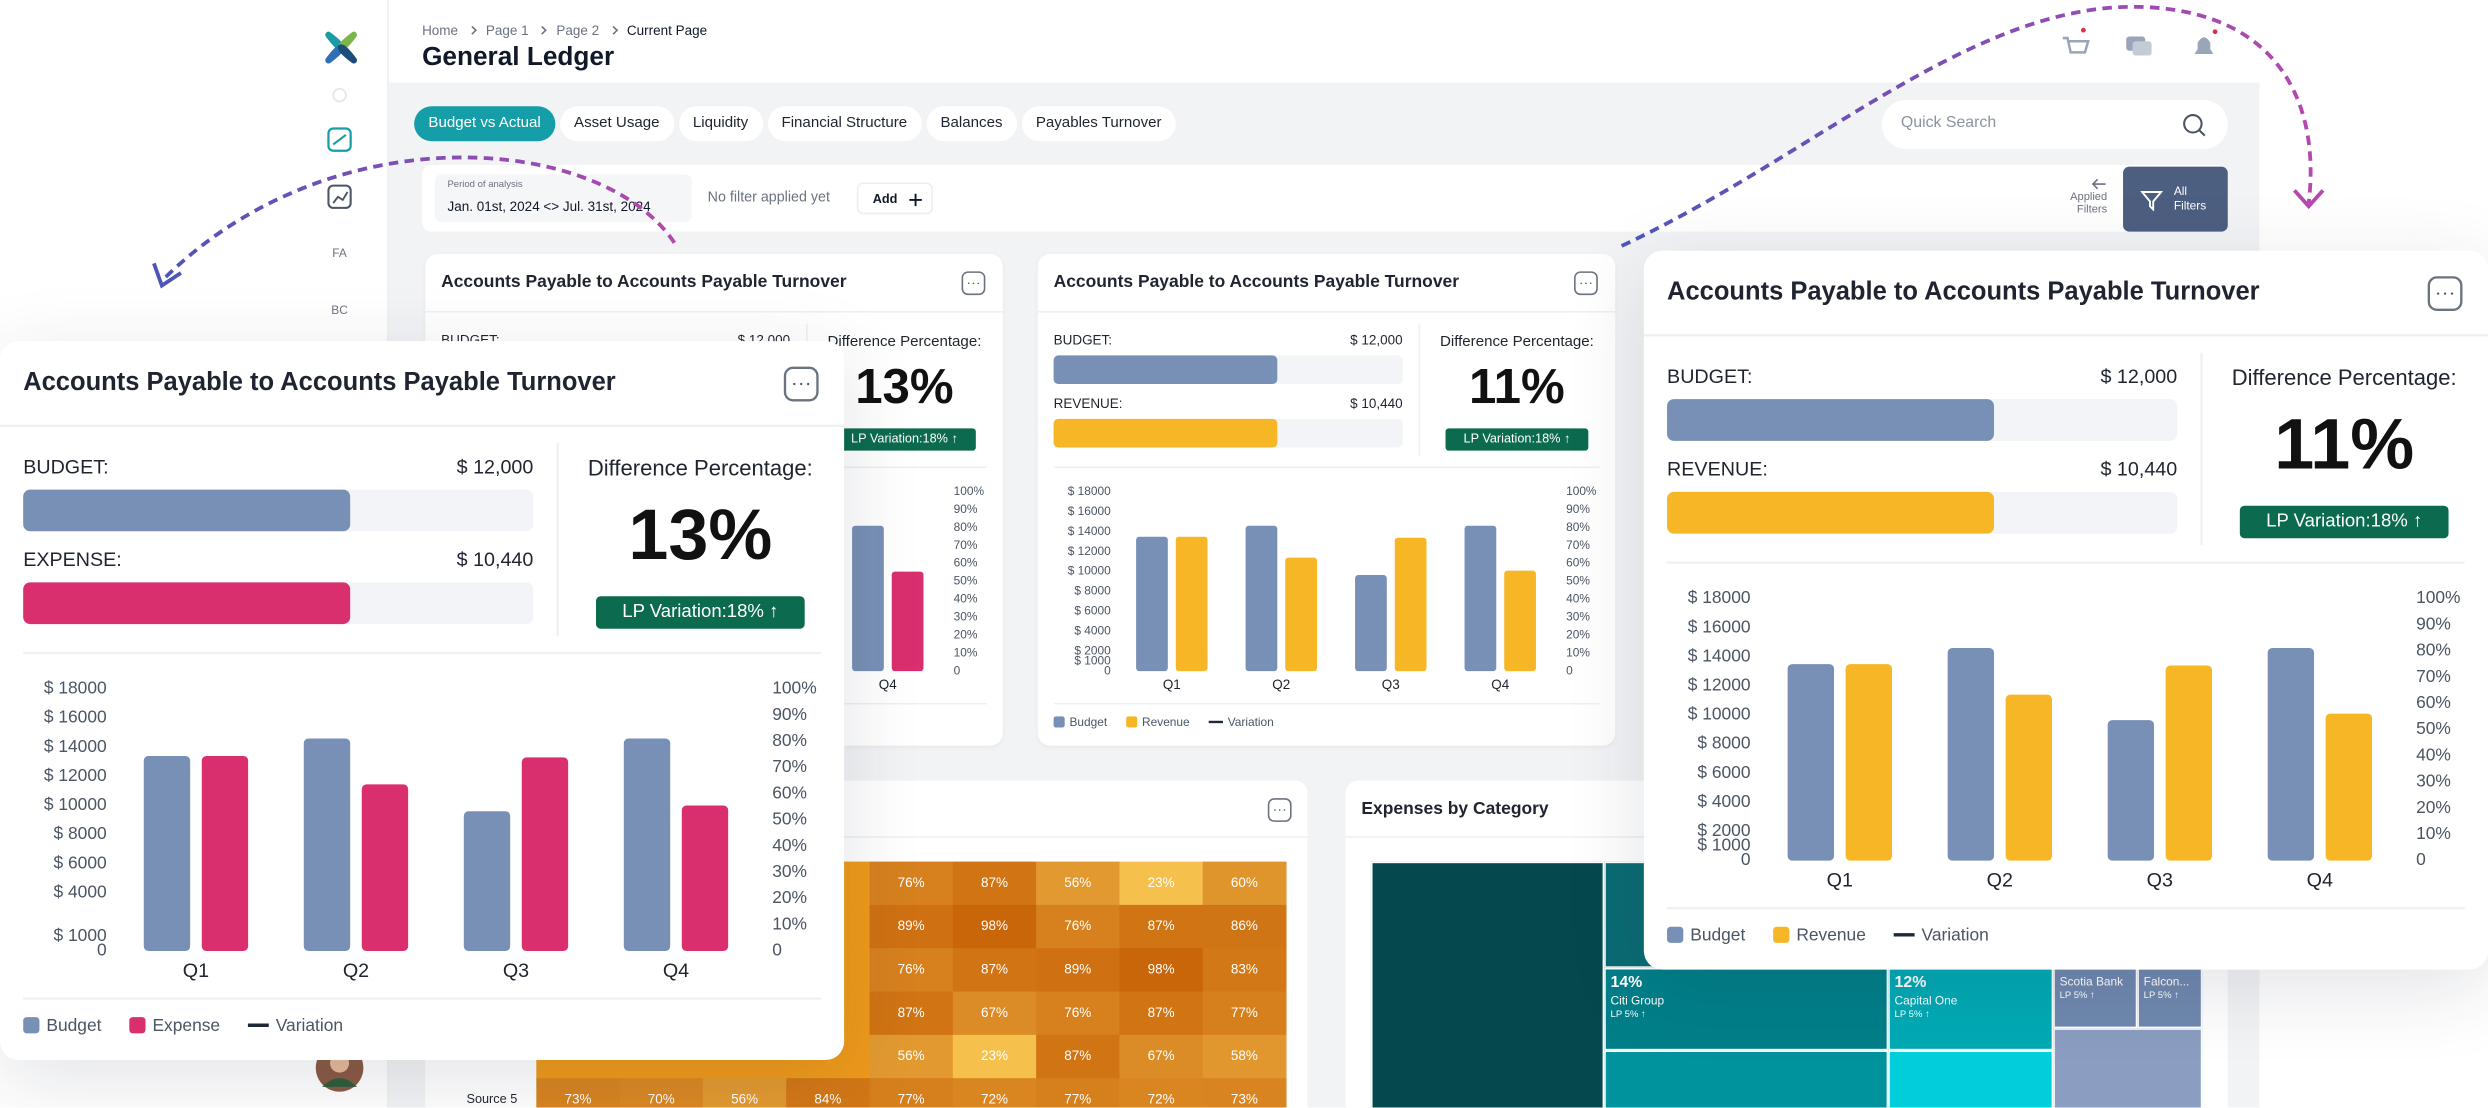 This screenshot has width=2488, height=1108. What do you see at coordinates (80, 891) in the screenshot?
I see `y-tick-label: $ 4000` at bounding box center [80, 891].